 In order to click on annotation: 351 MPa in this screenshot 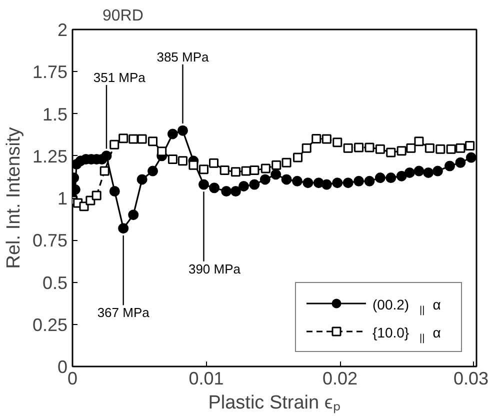, I will do `click(119, 77)`.